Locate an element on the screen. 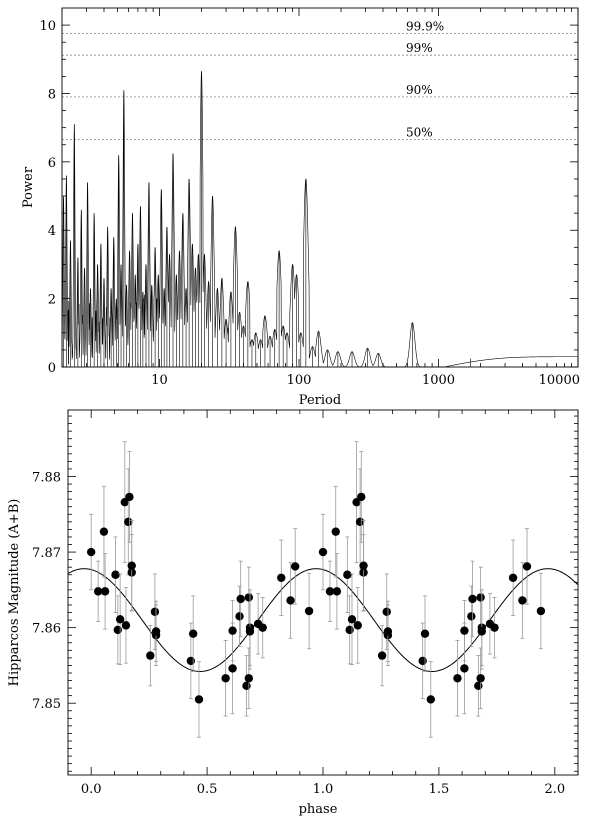 This screenshot has width=600, height=821. significance-label: 99% is located at coordinates (419, 48).